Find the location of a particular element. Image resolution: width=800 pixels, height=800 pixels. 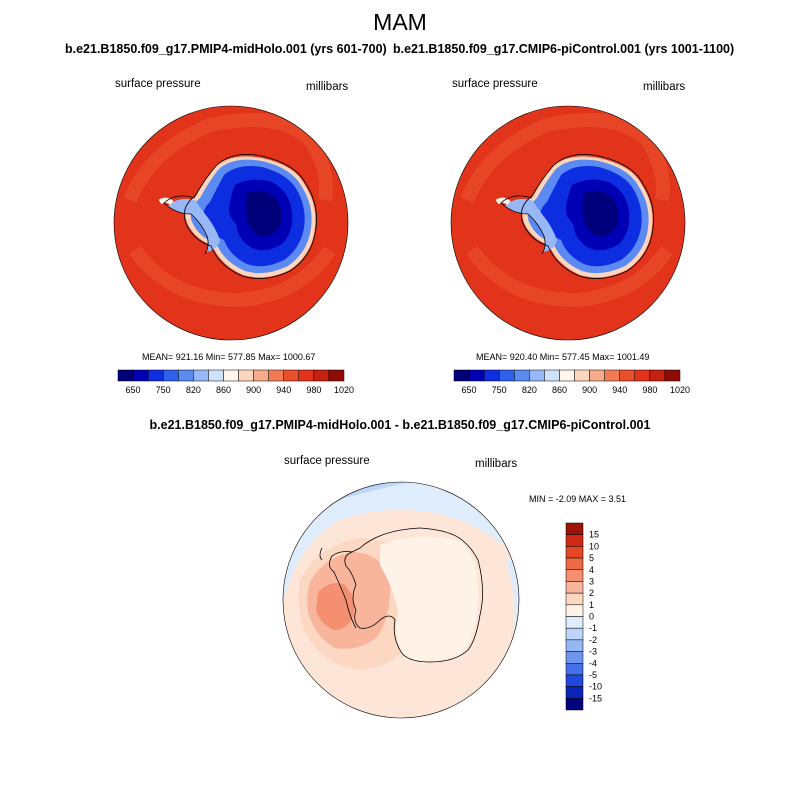

colorbar-tick-label: 860 is located at coordinates (559, 390).